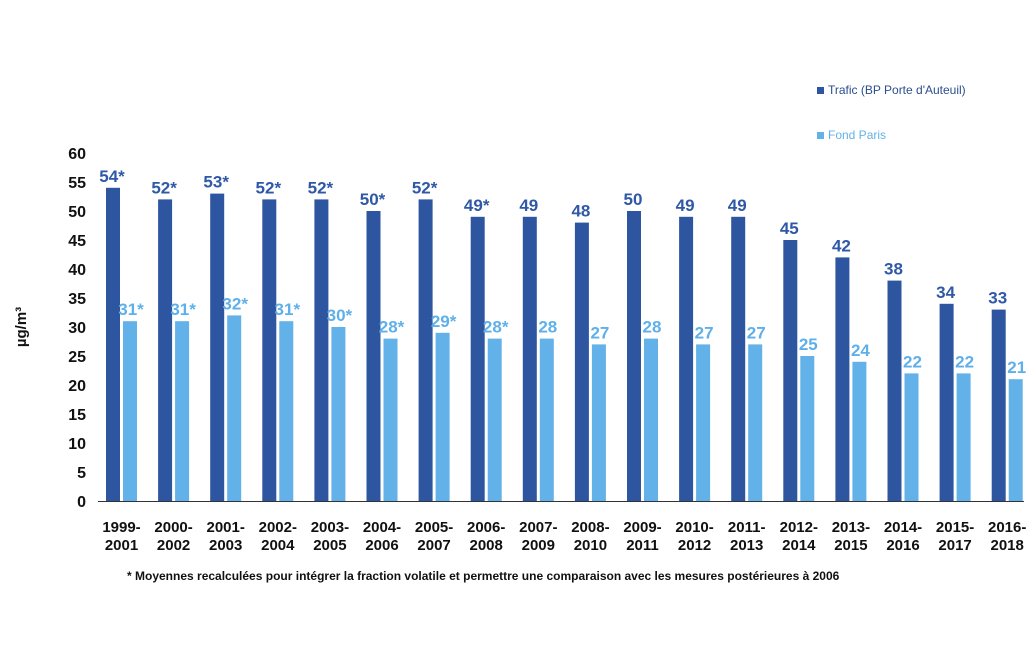  Describe the element at coordinates (77, 241) in the screenshot. I see `y-tick-label: 45` at that location.